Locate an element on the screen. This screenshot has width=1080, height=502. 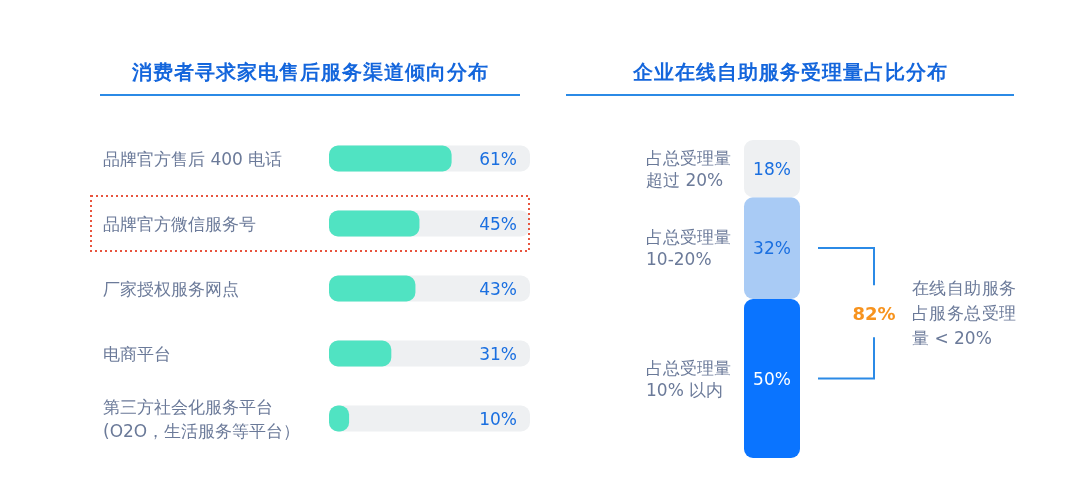
series-label: 占总受理量超过 20% is located at coordinates (689, 168).